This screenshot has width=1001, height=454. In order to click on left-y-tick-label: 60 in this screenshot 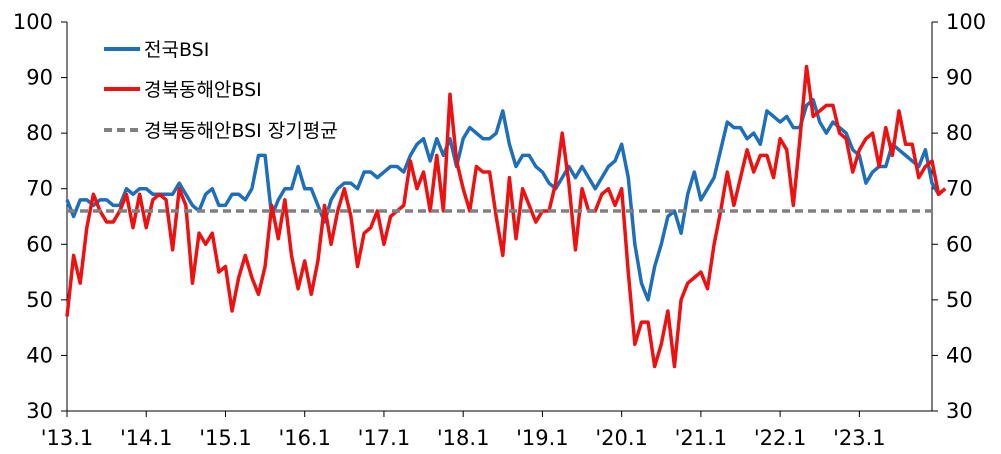, I will do `click(39, 244)`.